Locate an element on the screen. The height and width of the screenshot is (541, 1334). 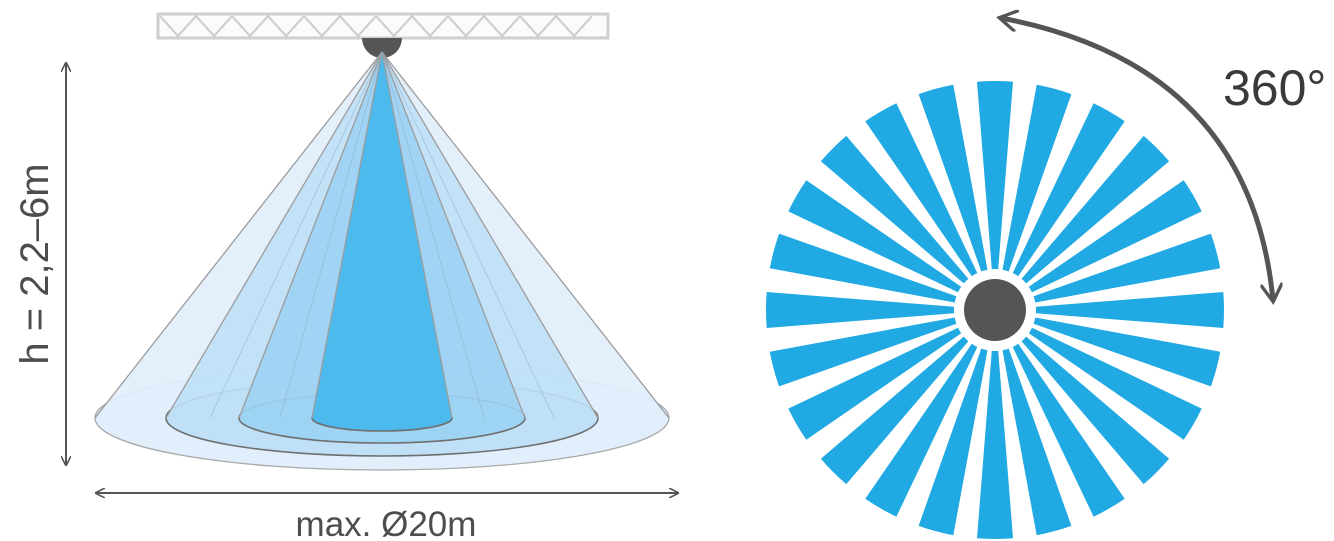
height-label: h = 2,2–6m is located at coordinates (35, 263).